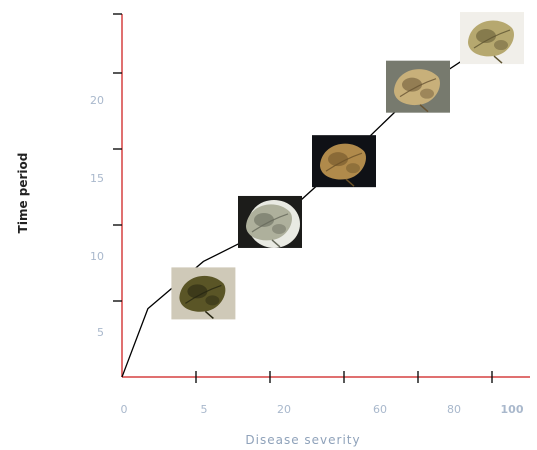 This screenshot has width=537, height=450. What do you see at coordinates (100, 332) in the screenshot?
I see `y-tick-label: 5` at bounding box center [100, 332].